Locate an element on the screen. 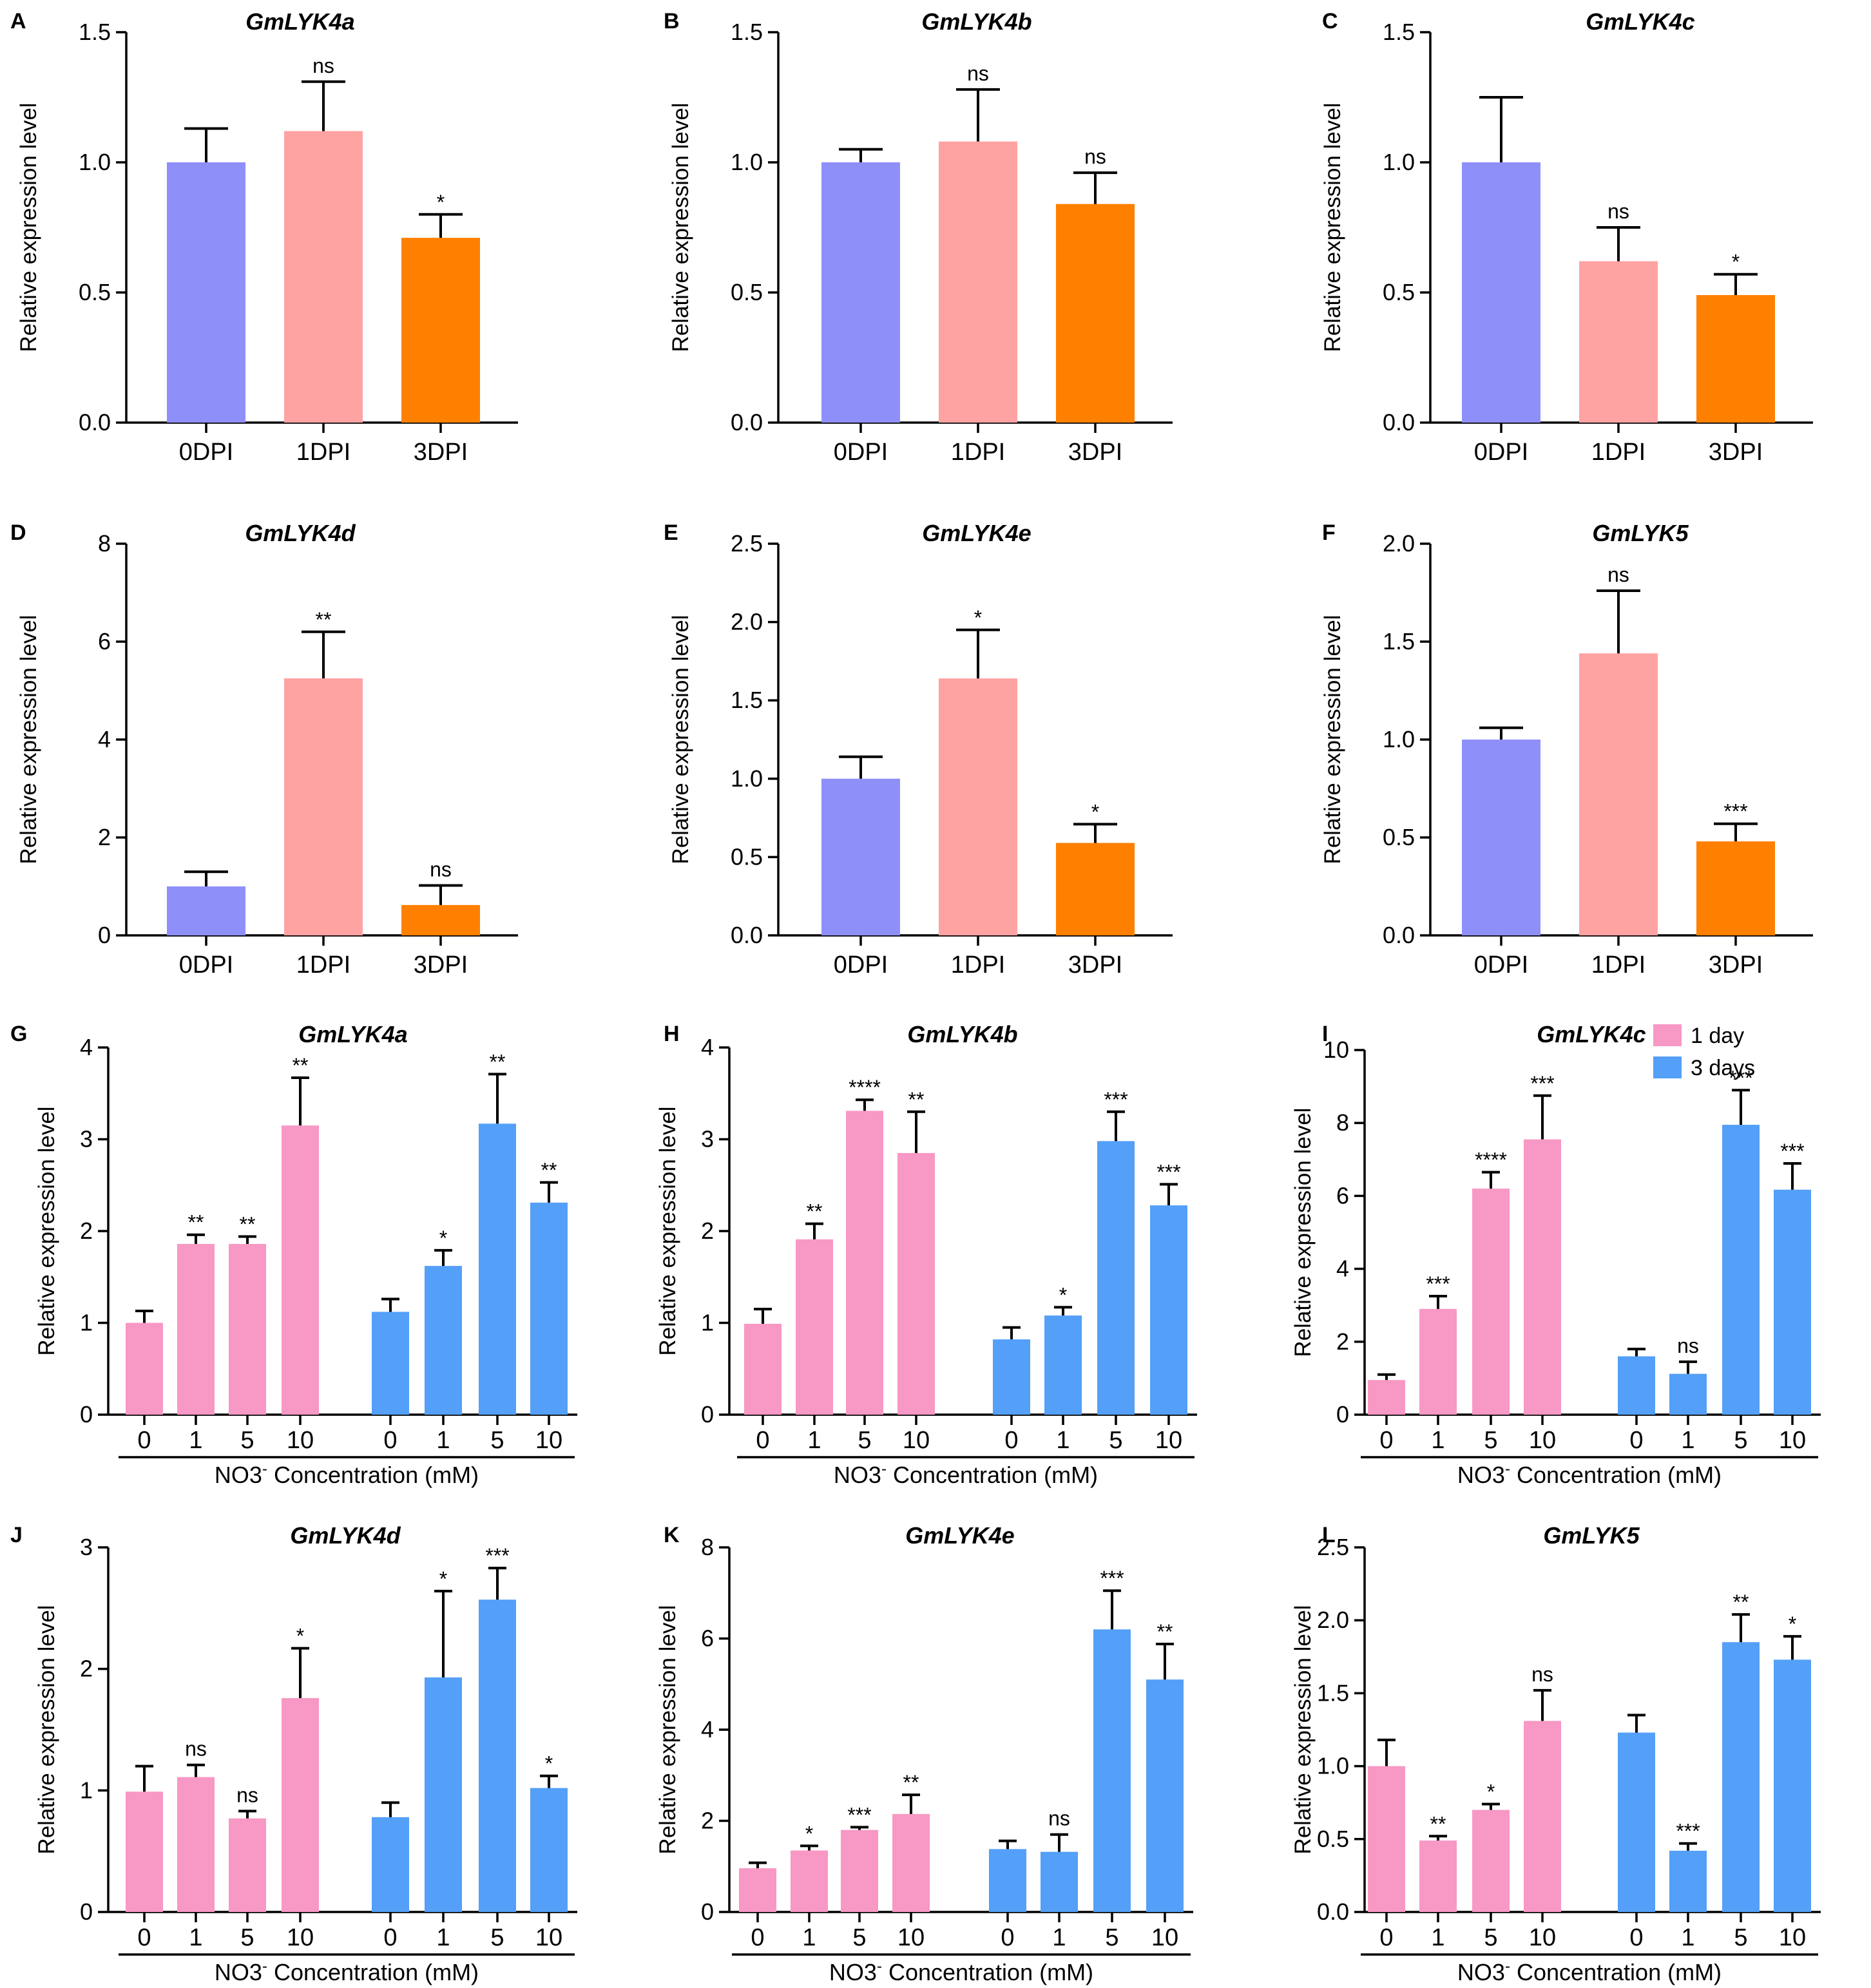 Image resolution: width=1871 pixels, height=1988 pixels. panel-letter: J is located at coordinates (16, 1535).